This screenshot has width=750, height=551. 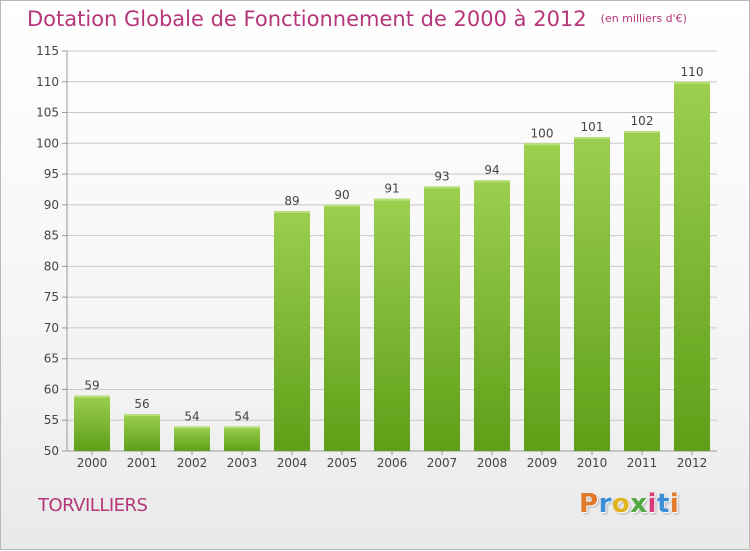 I want to click on bar-2010, so click(x=592, y=294).